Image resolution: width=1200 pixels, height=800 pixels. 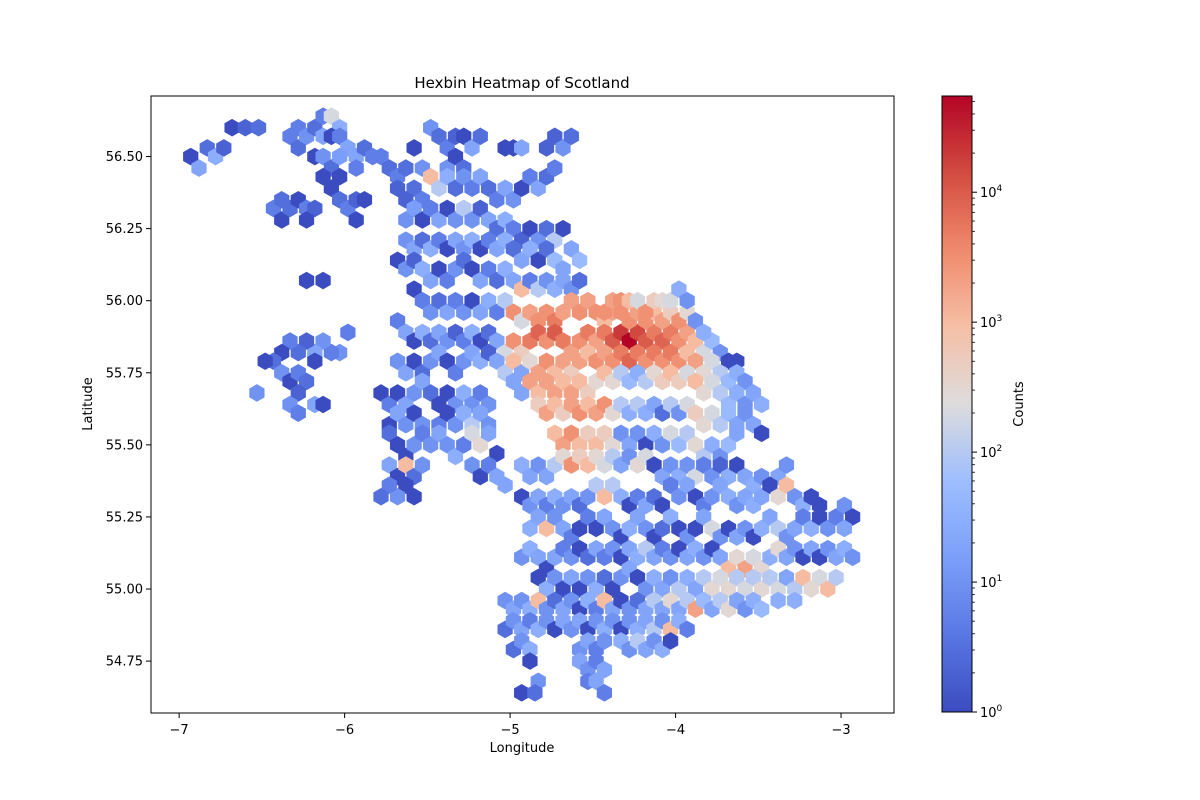 I want to click on colorbar-tick-label: 10⁴, so click(x=991, y=192).